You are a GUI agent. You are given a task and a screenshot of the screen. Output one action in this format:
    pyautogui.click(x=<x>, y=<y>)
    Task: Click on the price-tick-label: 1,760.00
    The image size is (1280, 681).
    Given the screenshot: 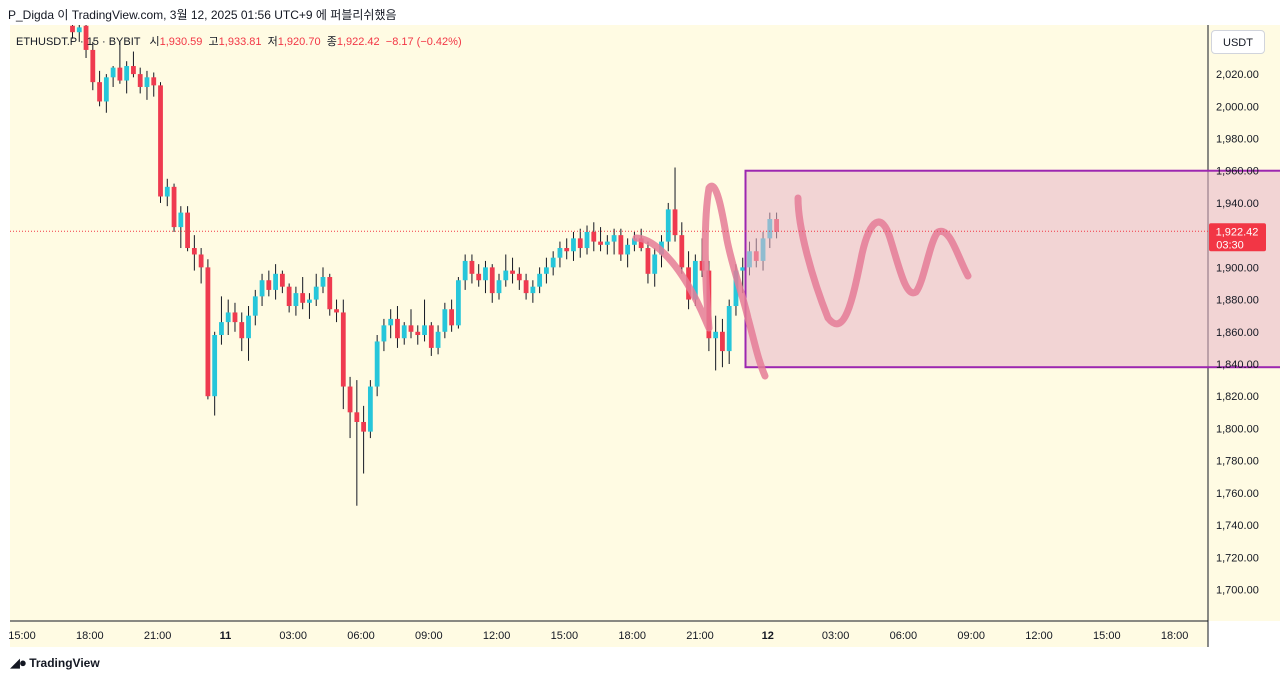 What is the action you would take?
    pyautogui.click(x=1237, y=494)
    